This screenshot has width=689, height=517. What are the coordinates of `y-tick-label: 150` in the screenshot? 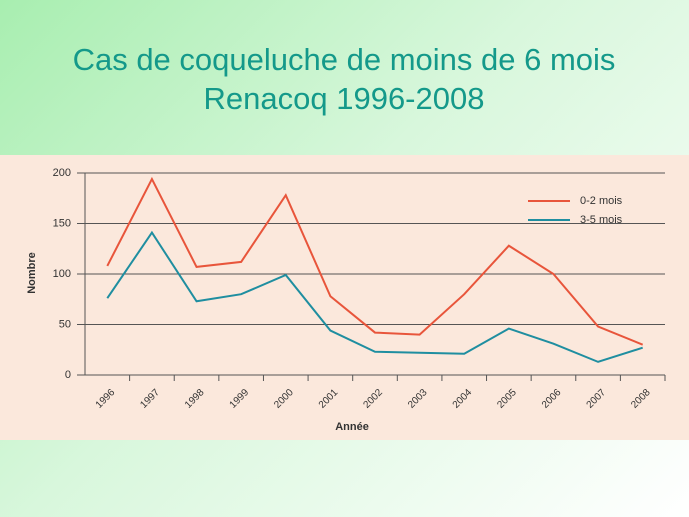 It's located at (62, 223).